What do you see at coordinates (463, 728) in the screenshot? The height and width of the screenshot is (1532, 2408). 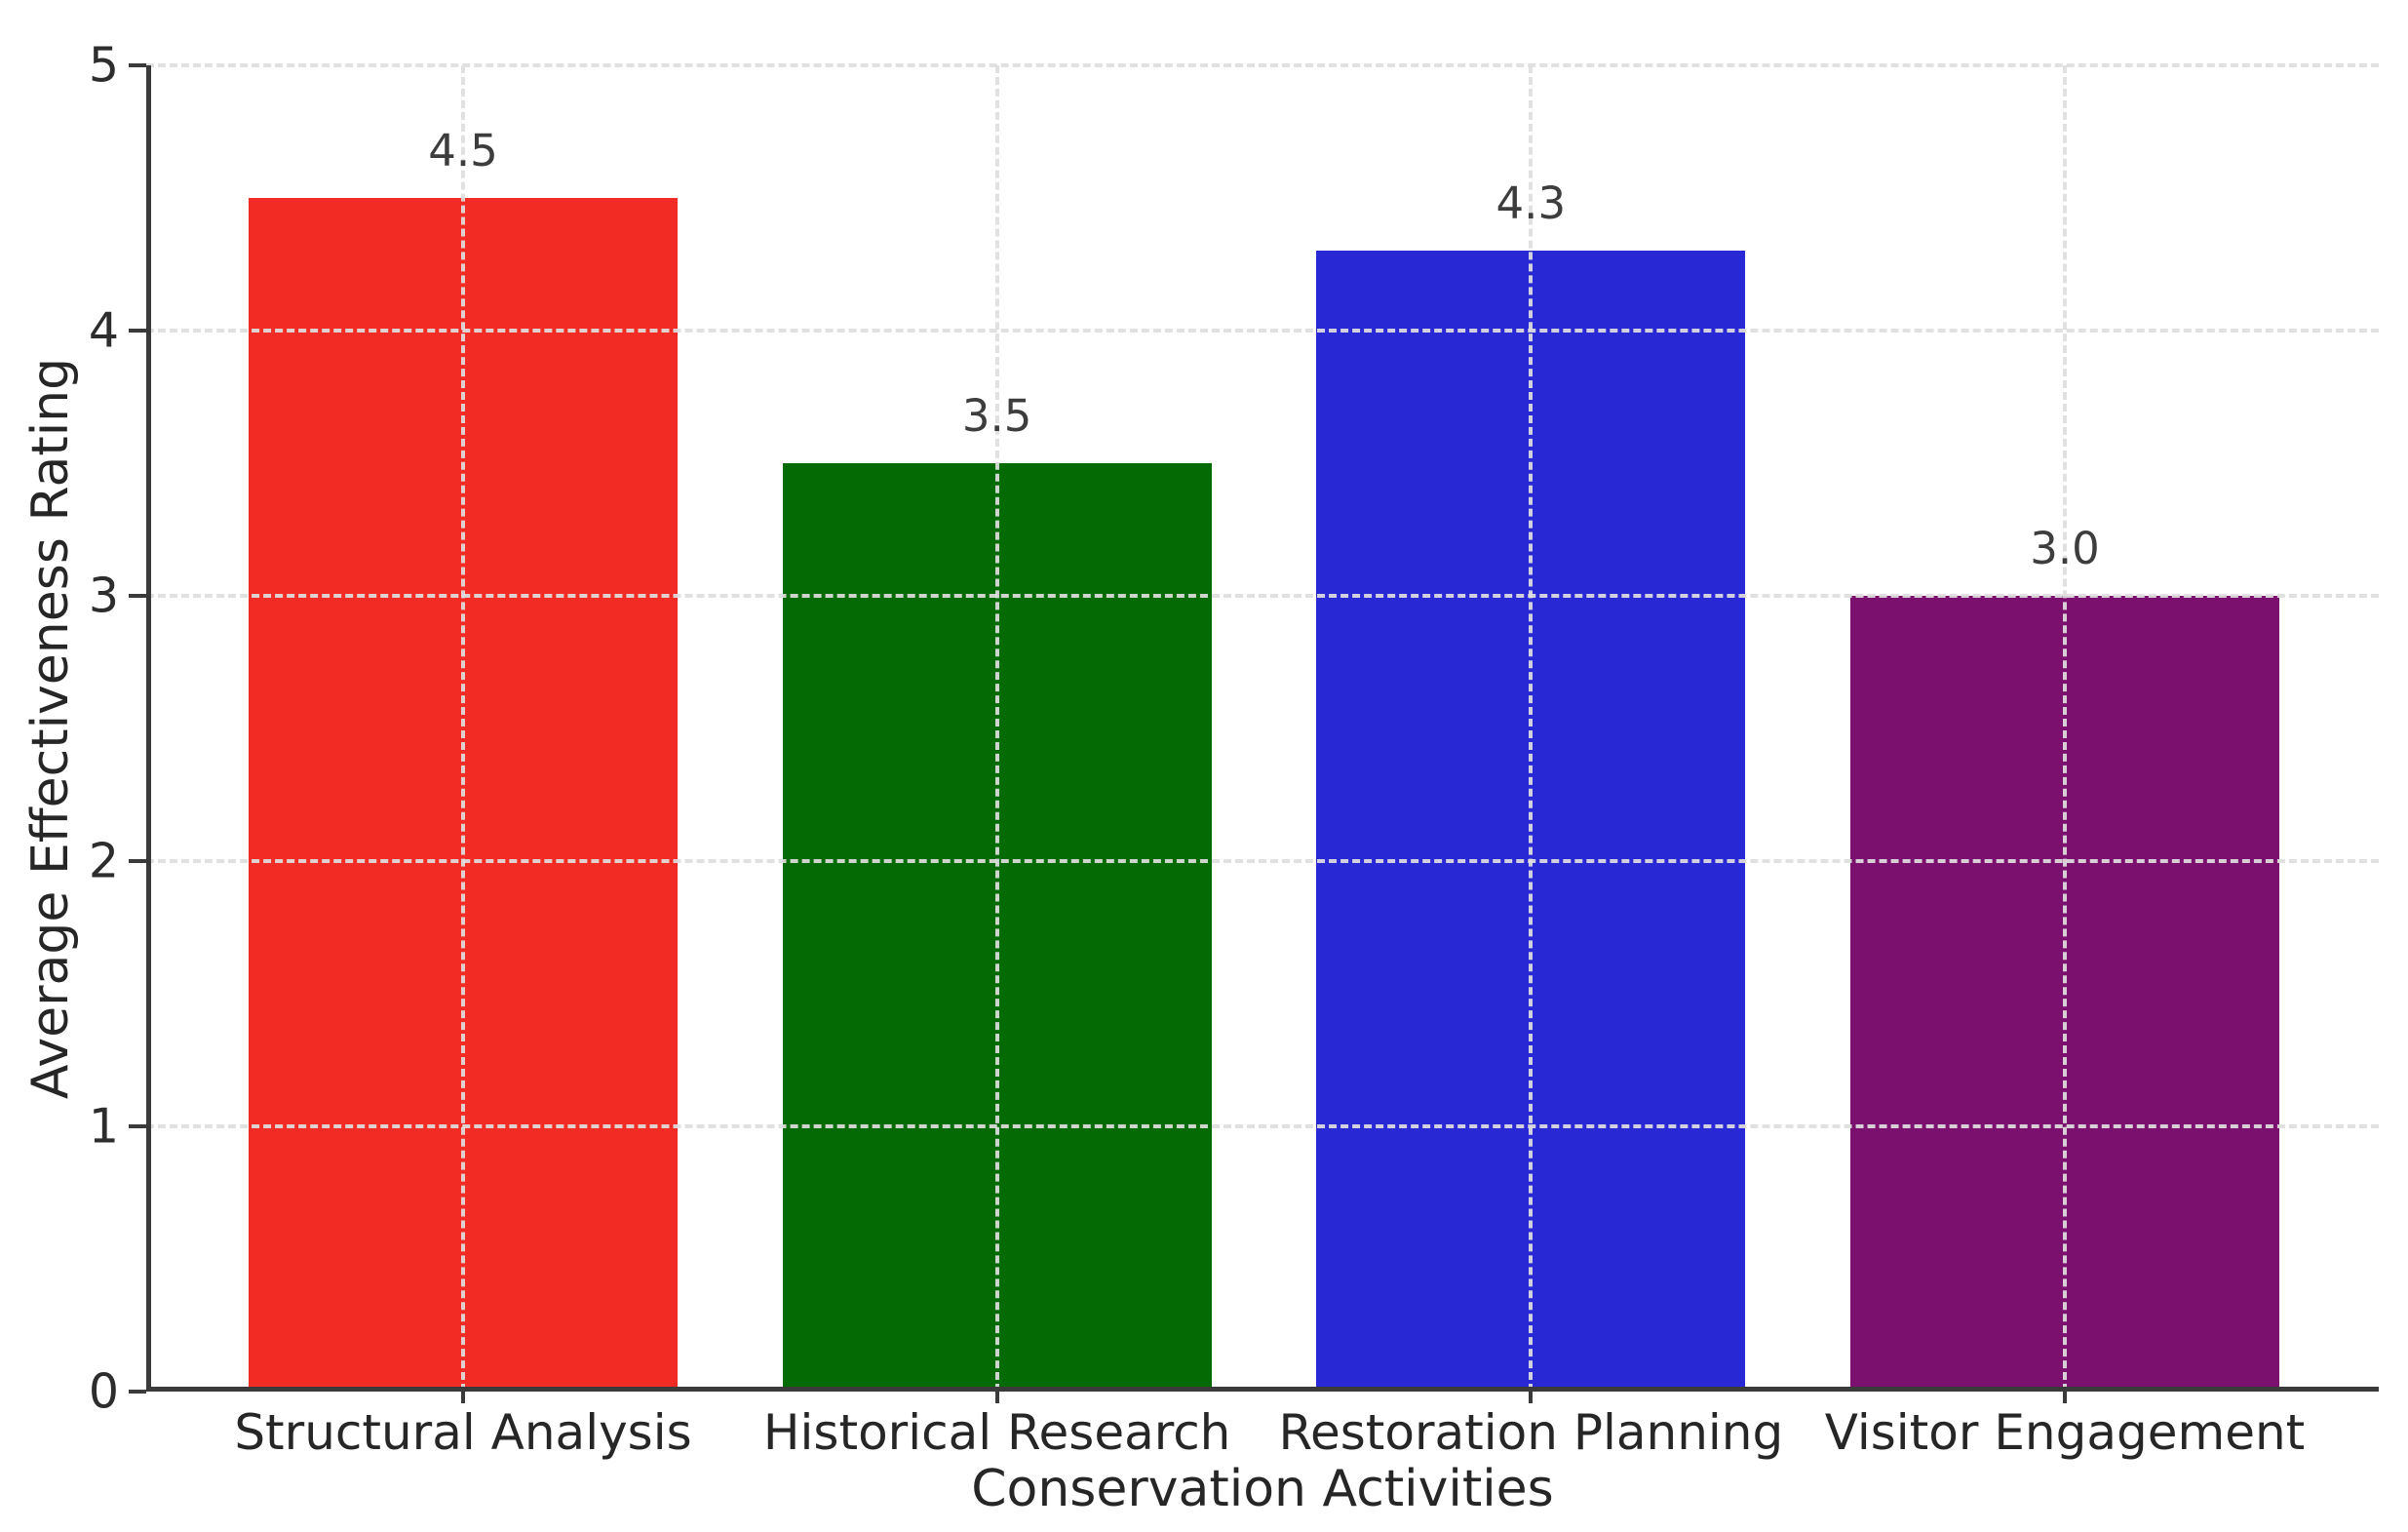 I see `gridline-x-structural-analysis` at bounding box center [463, 728].